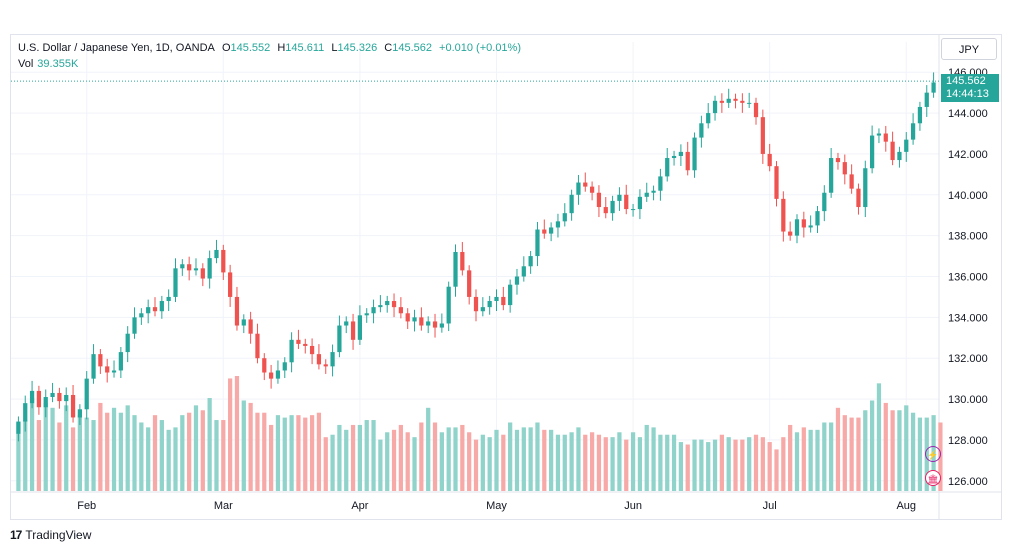 This screenshot has width=1012, height=555. What do you see at coordinates (496, 506) in the screenshot?
I see `x-tick-label: May` at bounding box center [496, 506].